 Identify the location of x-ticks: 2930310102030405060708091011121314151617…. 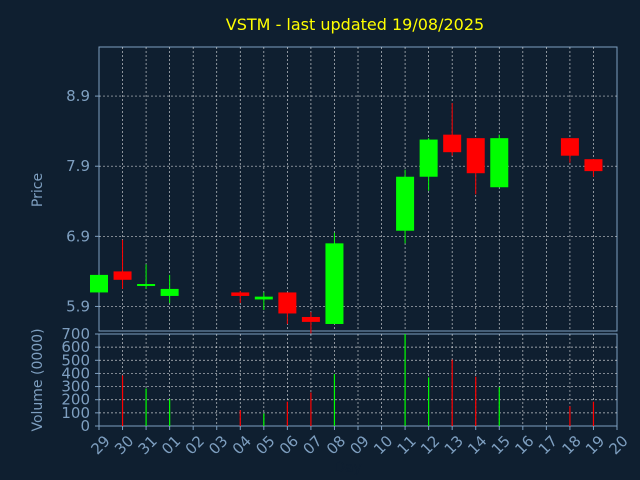
(360, 442).